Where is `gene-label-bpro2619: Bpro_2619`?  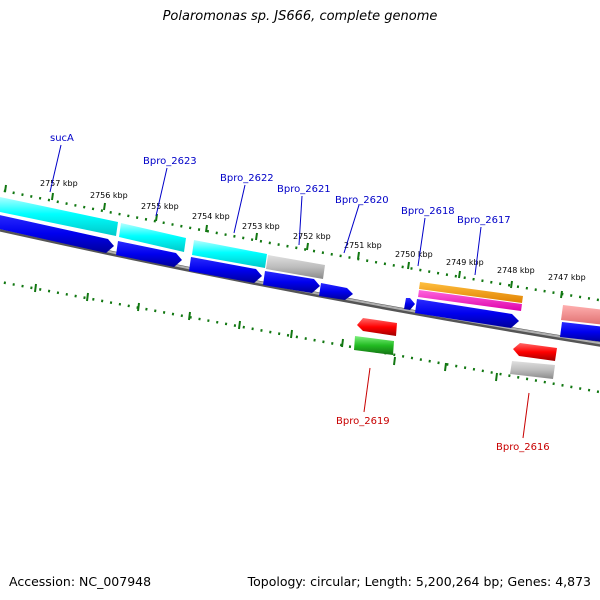 gene-label-bpro2619: Bpro_2619 is located at coordinates (363, 421).